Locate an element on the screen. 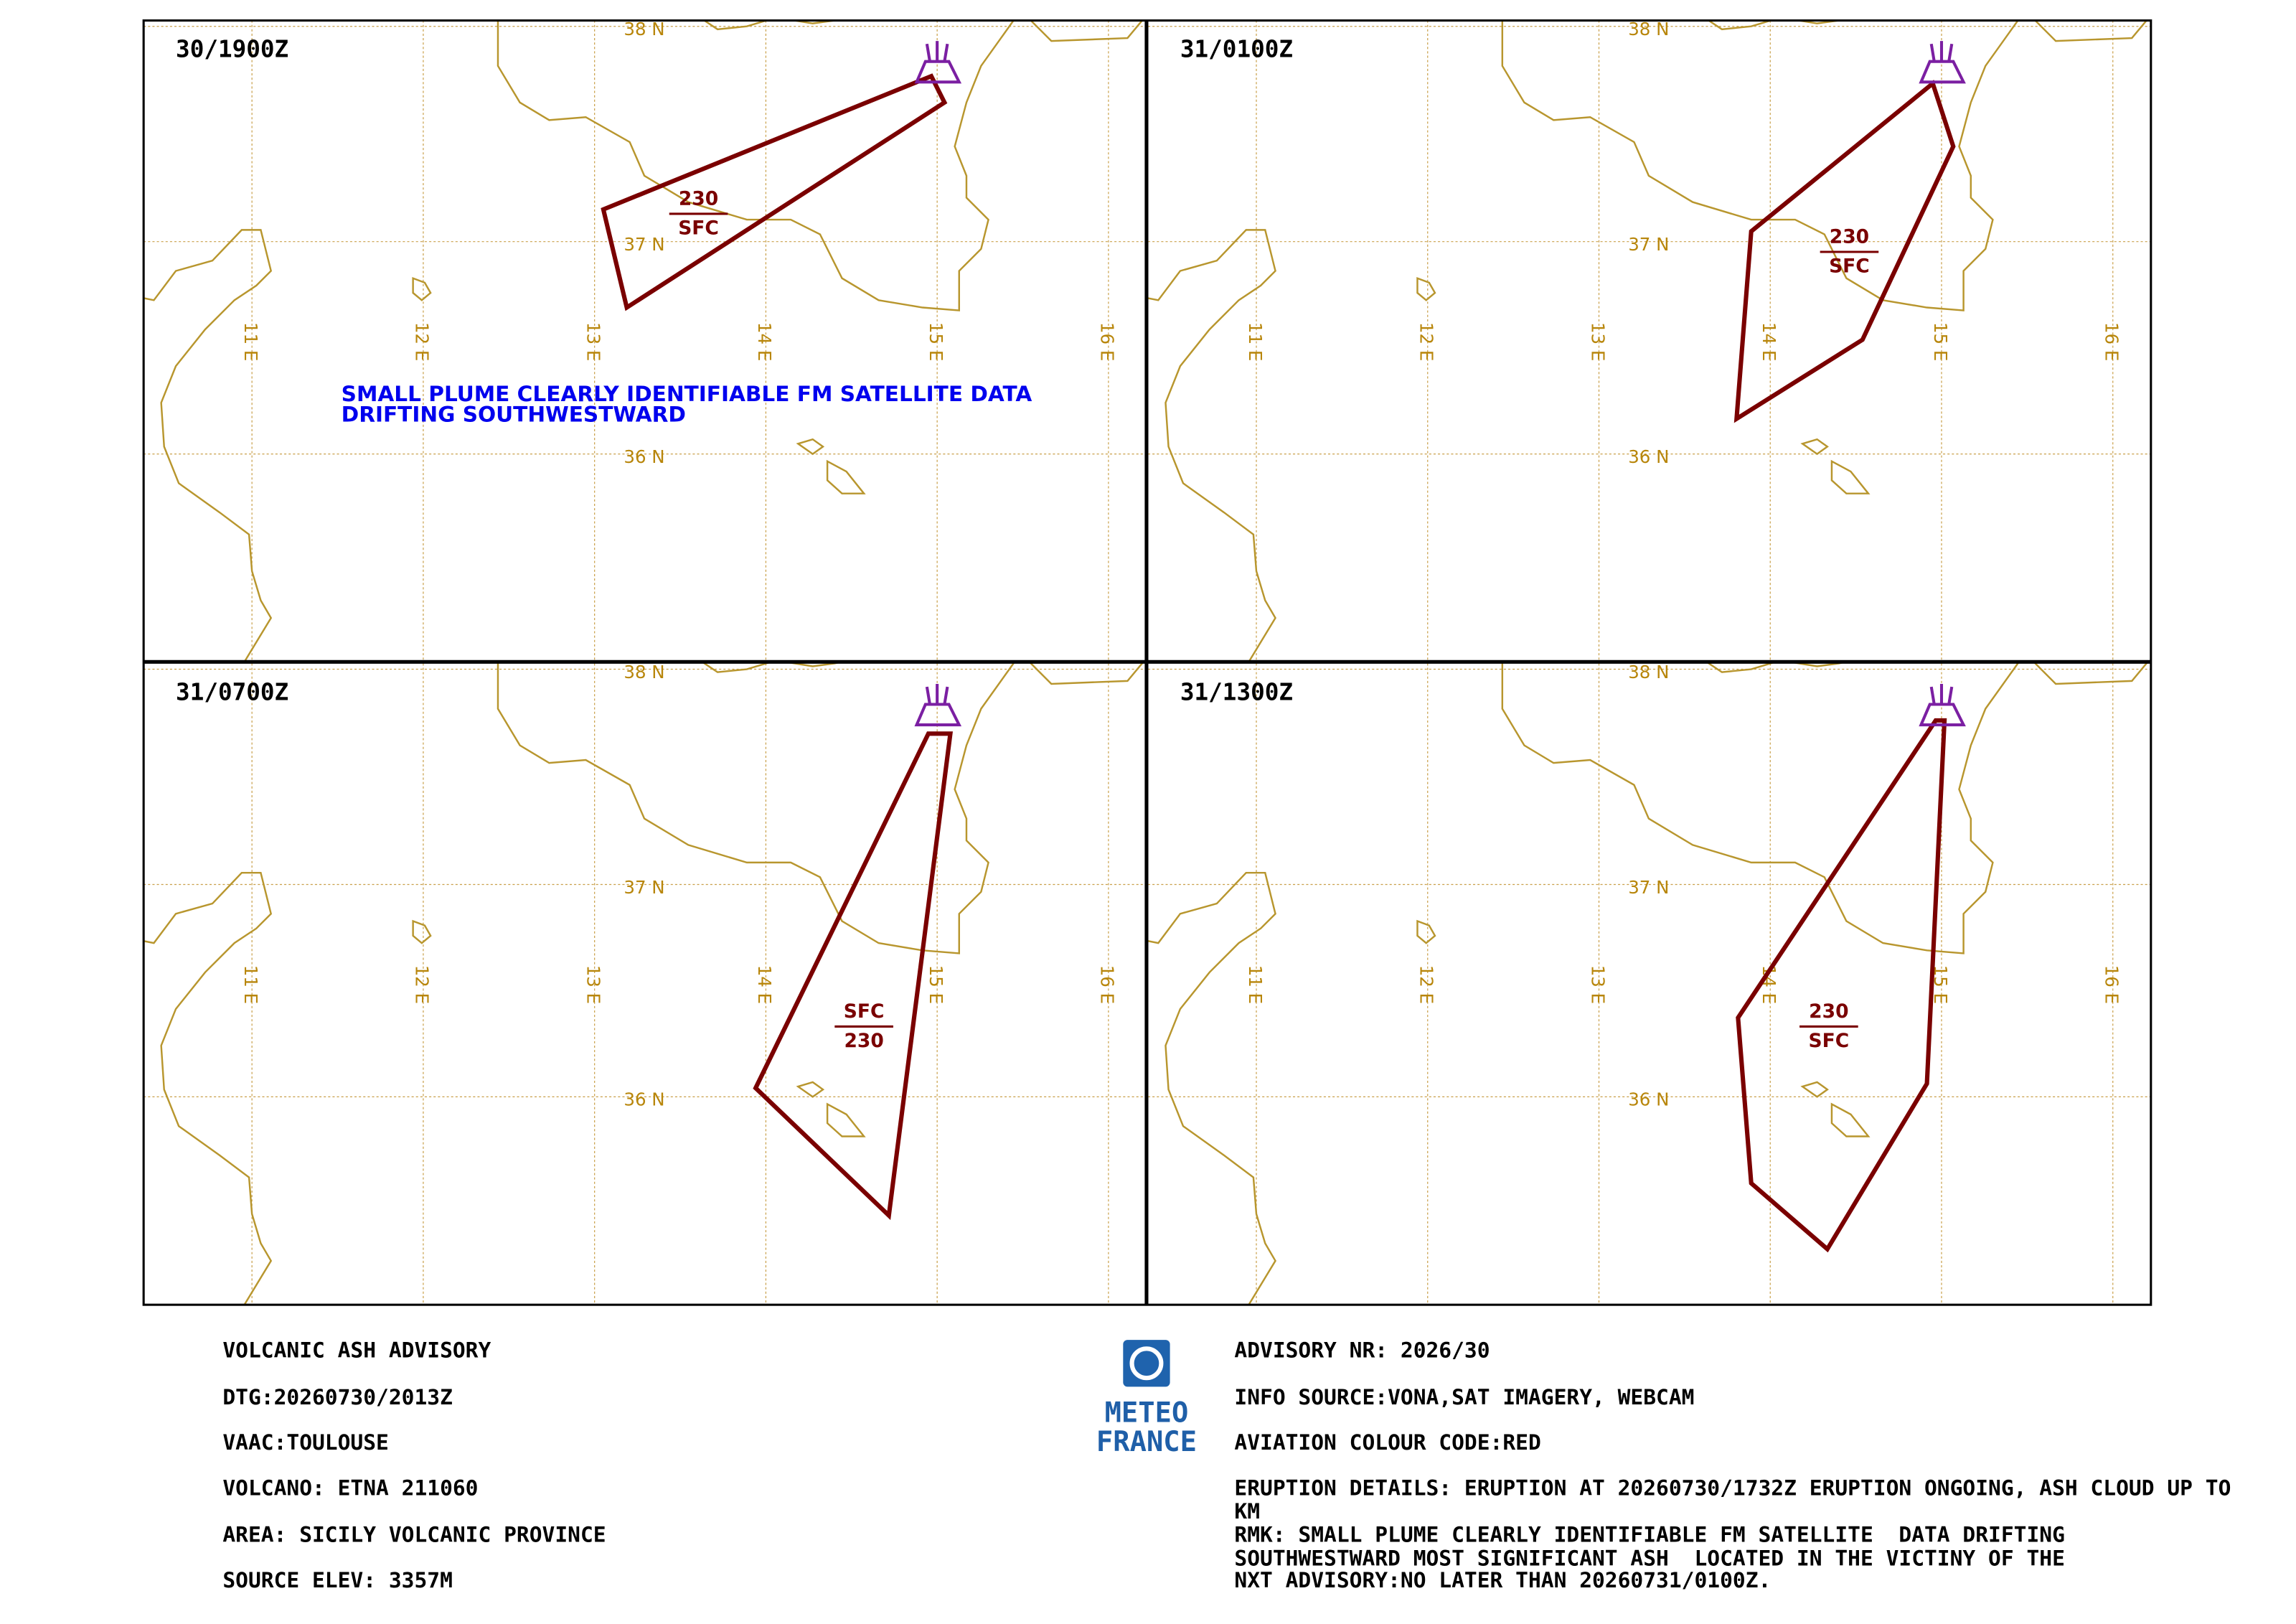 Image resolution: width=2296 pixels, height=1624 pixels. plume-base-label: 230 is located at coordinates (864, 1041).